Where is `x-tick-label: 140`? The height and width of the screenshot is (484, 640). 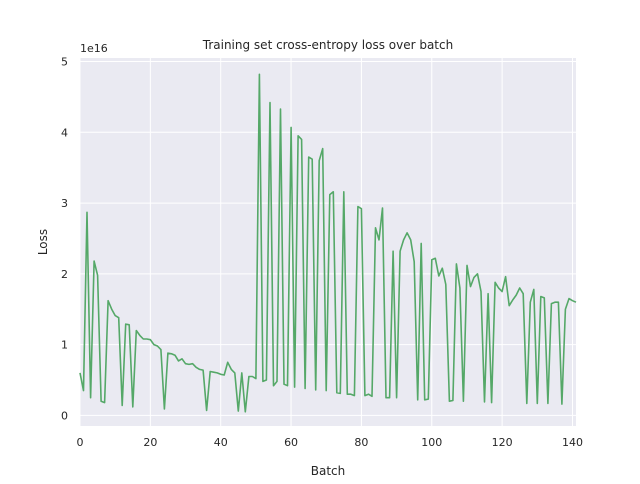 x-tick-label: 140 is located at coordinates (572, 442).